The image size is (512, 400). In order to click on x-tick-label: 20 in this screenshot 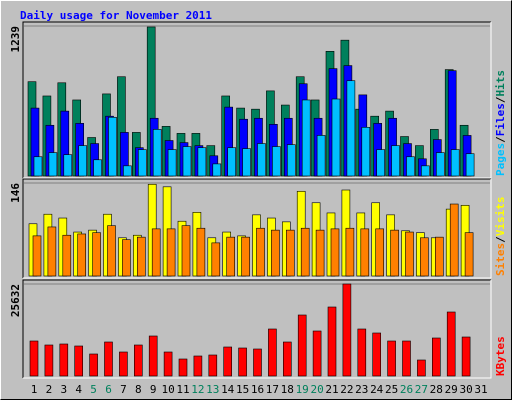, I will do `click(316, 389)`.